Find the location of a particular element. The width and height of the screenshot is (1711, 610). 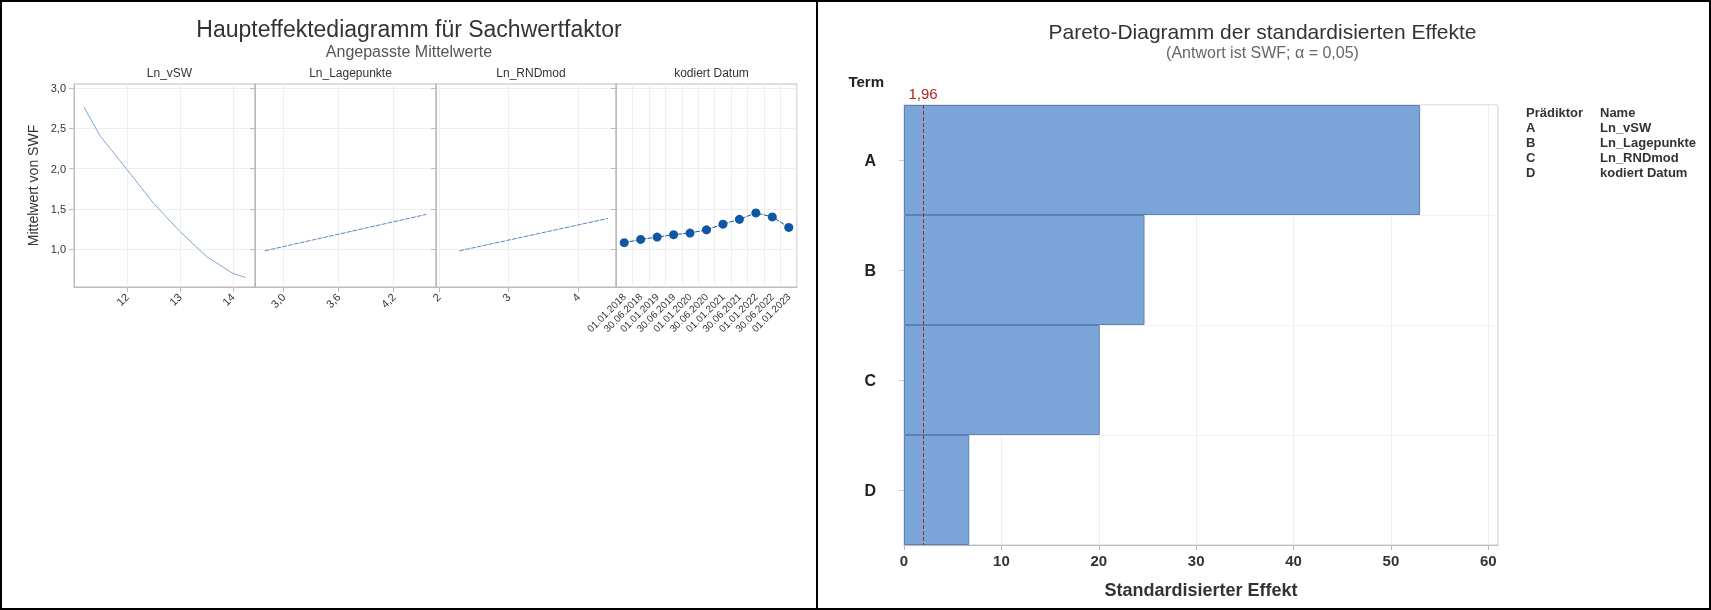

x-tick-label: 14 is located at coordinates (228, 299).